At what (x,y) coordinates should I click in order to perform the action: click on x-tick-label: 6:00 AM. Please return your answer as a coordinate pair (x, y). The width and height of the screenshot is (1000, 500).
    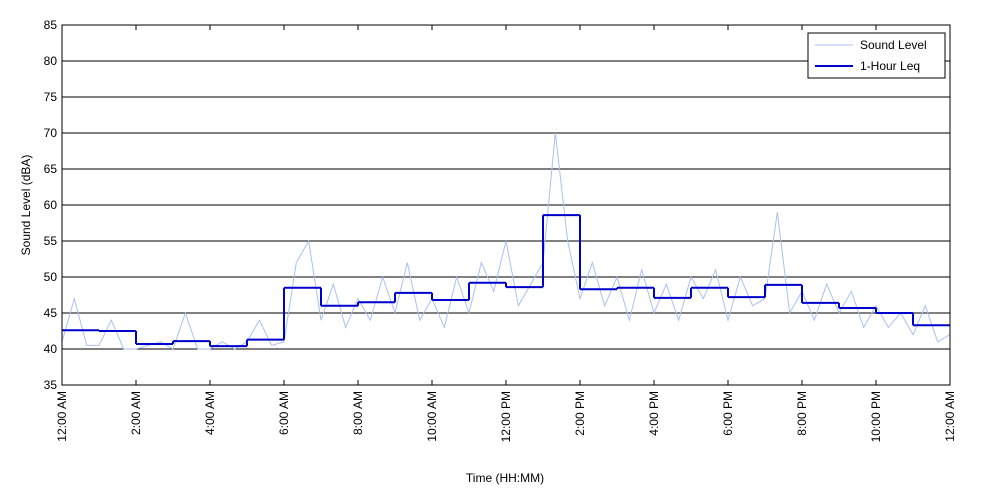
    Looking at the image, I should click on (284, 413).